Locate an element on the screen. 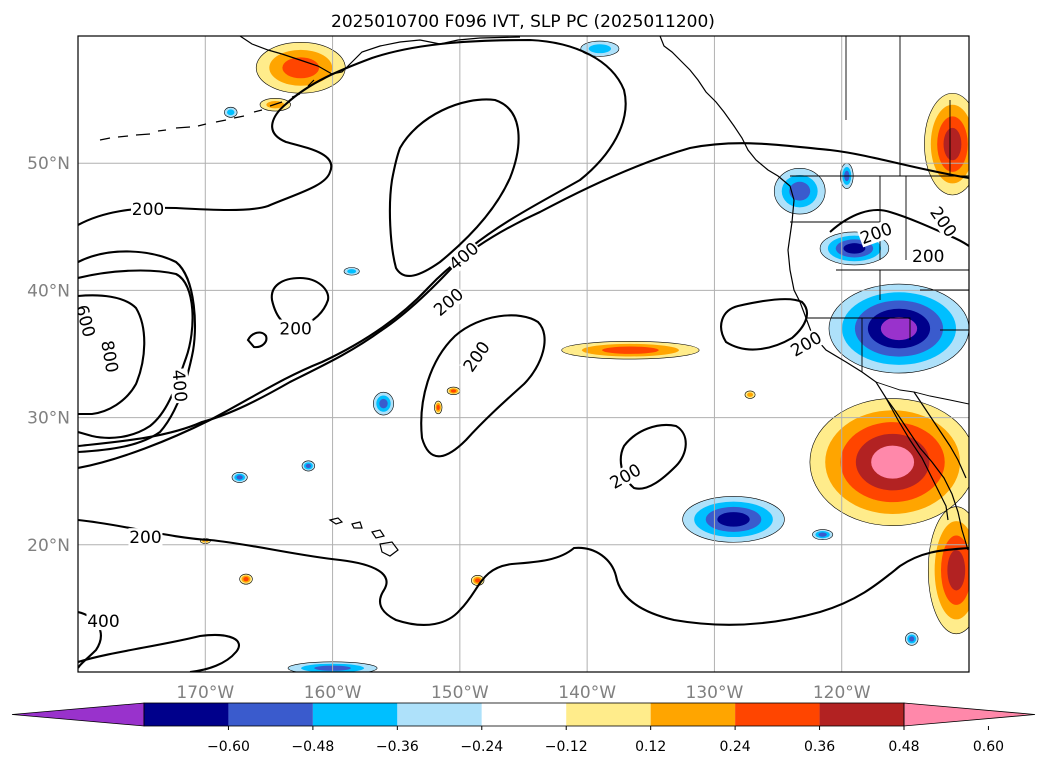 The height and width of the screenshot is (765, 1047). latitude-tick-label: 30°N is located at coordinates (48, 419).